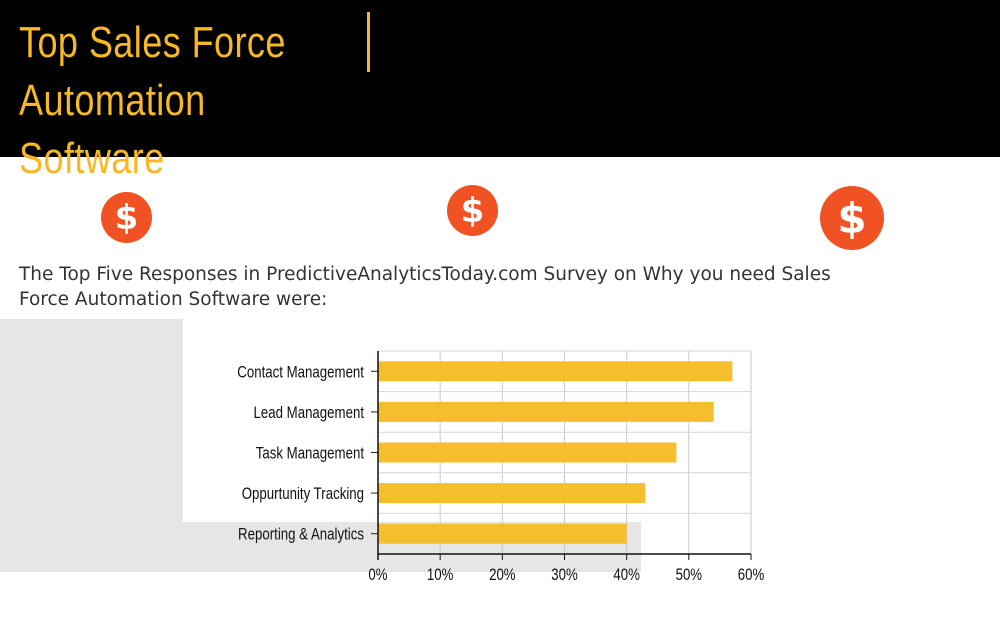  Describe the element at coordinates (626, 575) in the screenshot. I see `x-tick-label: 40%` at that location.